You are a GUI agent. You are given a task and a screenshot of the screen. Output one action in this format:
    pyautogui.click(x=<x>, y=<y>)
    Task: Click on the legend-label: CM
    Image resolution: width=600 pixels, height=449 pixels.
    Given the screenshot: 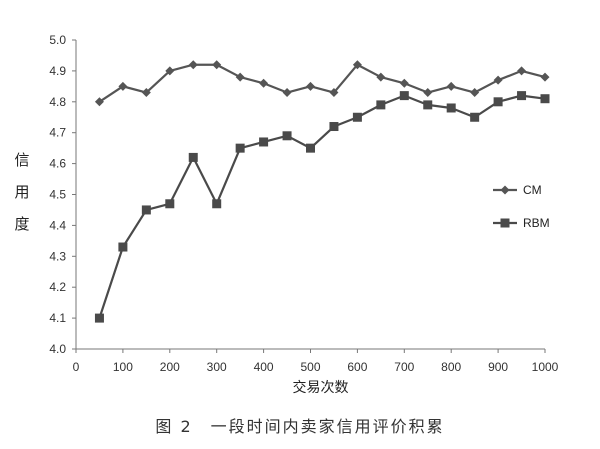 What is the action you would take?
    pyautogui.click(x=532, y=190)
    